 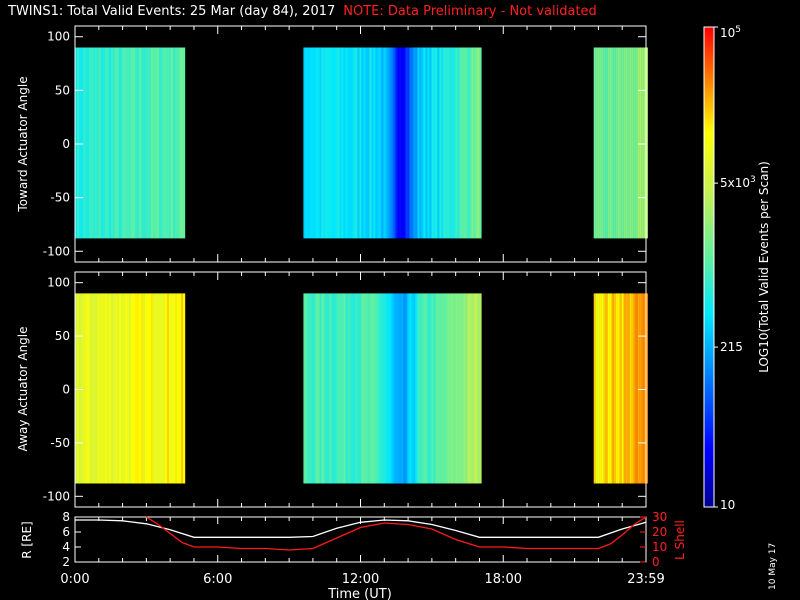 I want to click on series-r-line, so click(x=361, y=528).